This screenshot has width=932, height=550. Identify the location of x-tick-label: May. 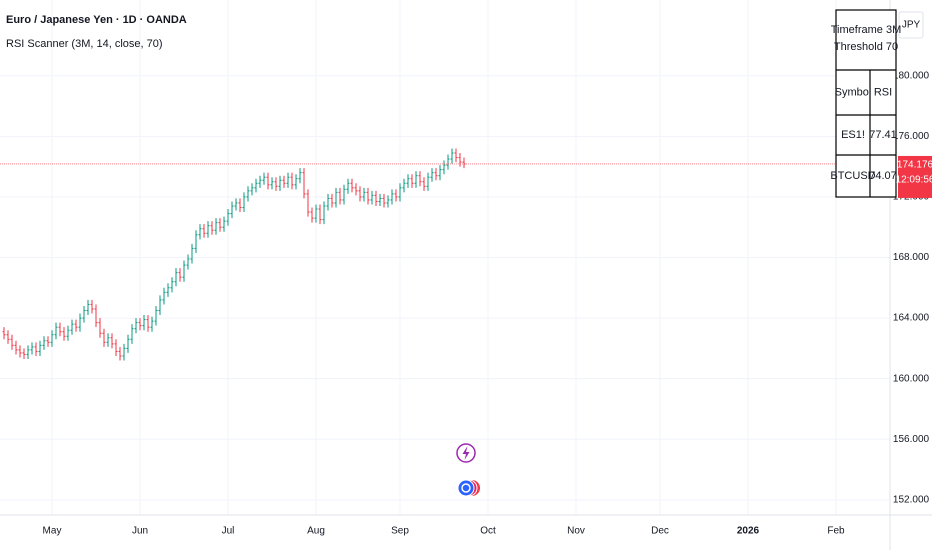
(52, 531).